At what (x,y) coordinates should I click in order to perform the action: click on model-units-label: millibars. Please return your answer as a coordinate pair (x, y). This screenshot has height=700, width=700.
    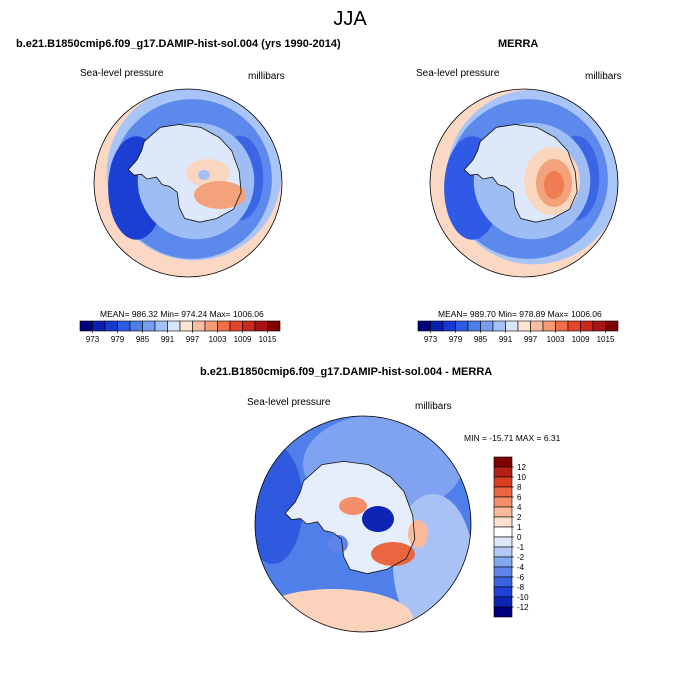
    Looking at the image, I should click on (266, 76).